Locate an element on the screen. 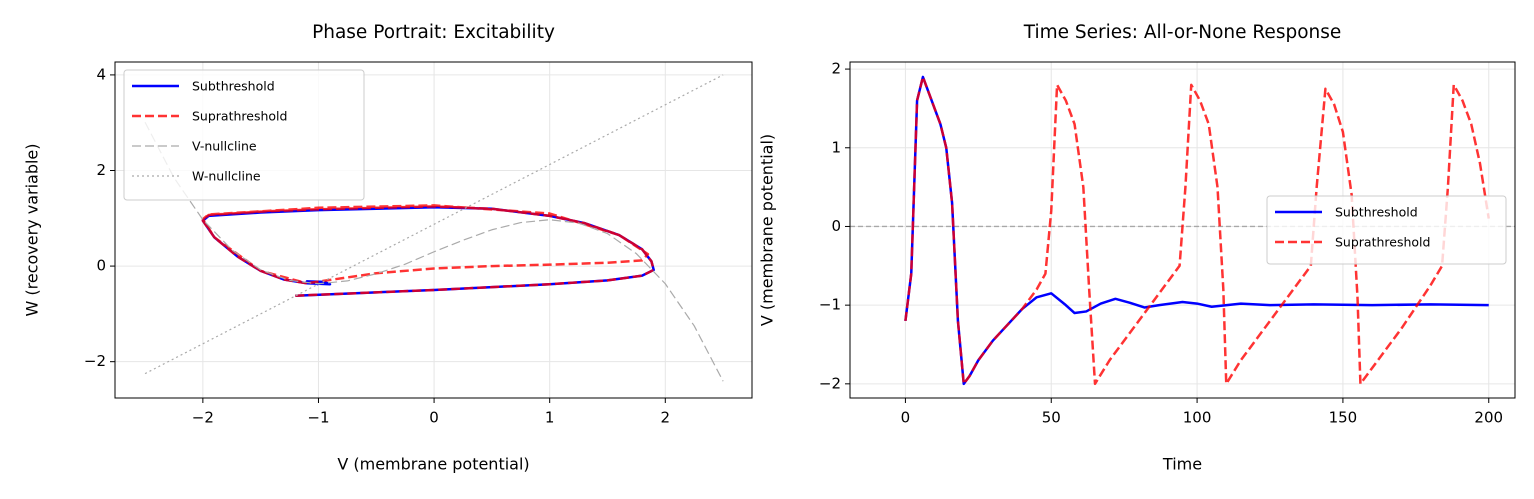 The image size is (1534, 499). legend-label: V-nullcline is located at coordinates (224, 146).